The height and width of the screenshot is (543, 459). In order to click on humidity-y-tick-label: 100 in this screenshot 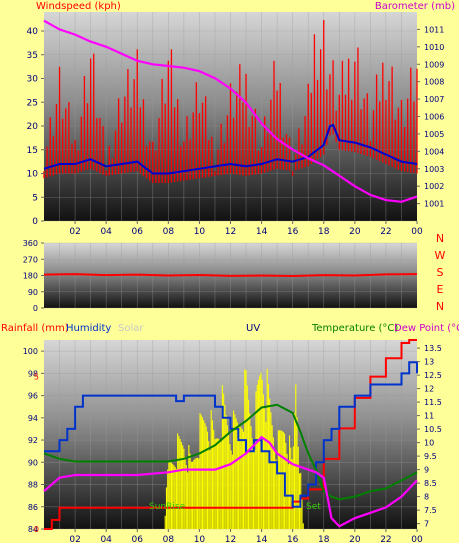, I will do `click(30, 351)`.